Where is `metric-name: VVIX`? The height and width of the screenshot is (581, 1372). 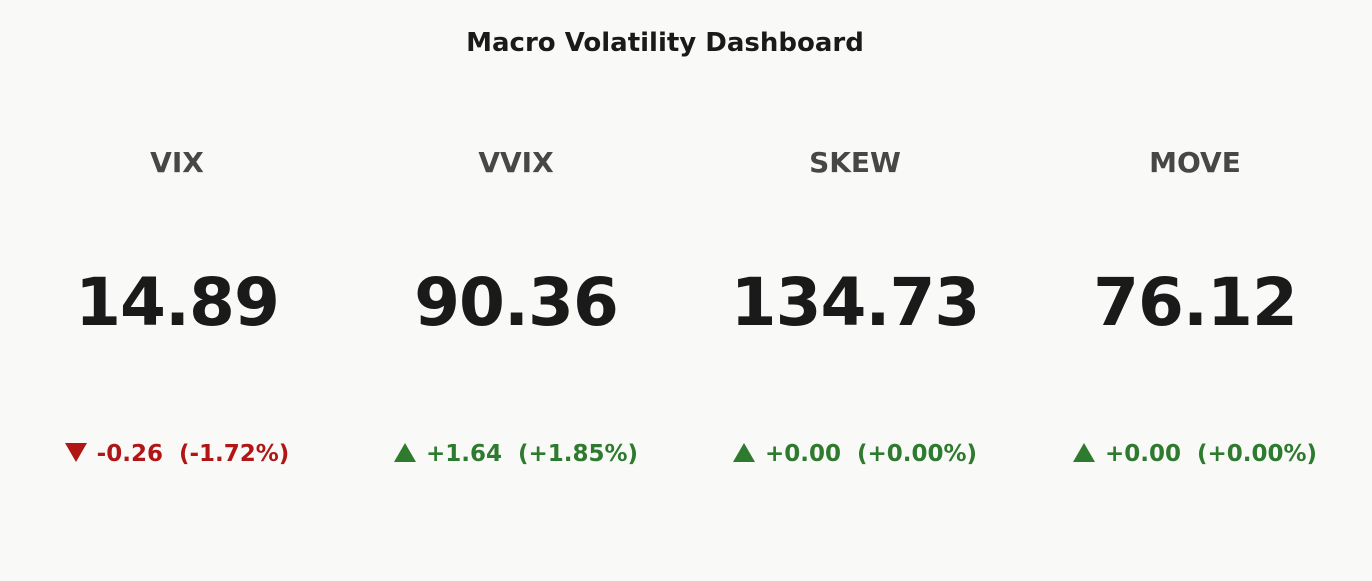
metric-name: VVIX is located at coordinates (516, 162).